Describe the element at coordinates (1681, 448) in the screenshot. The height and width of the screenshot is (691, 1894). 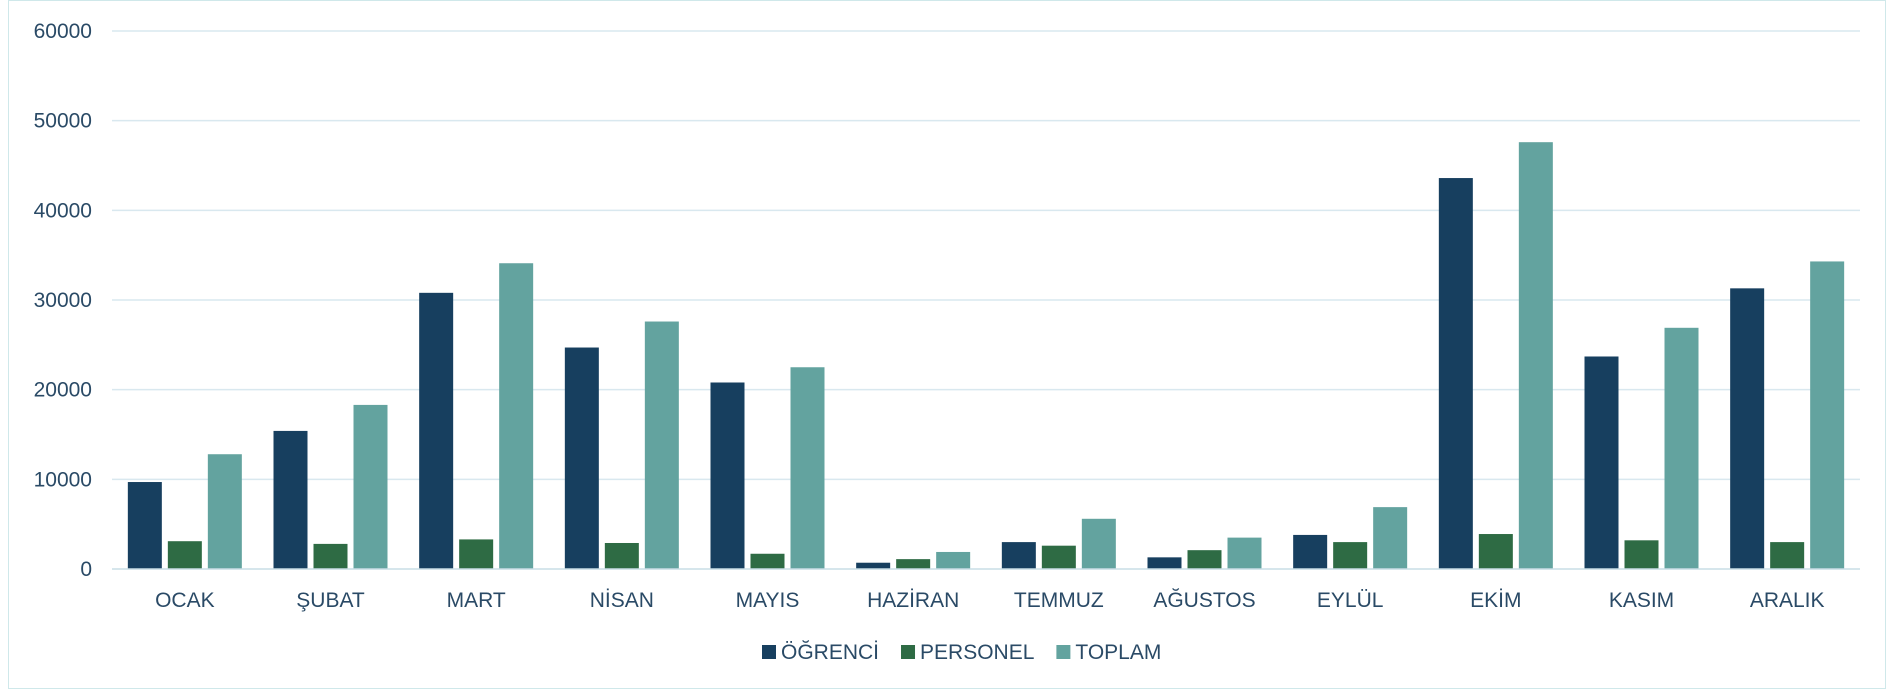
I see `bar-kasim-toplam` at that location.